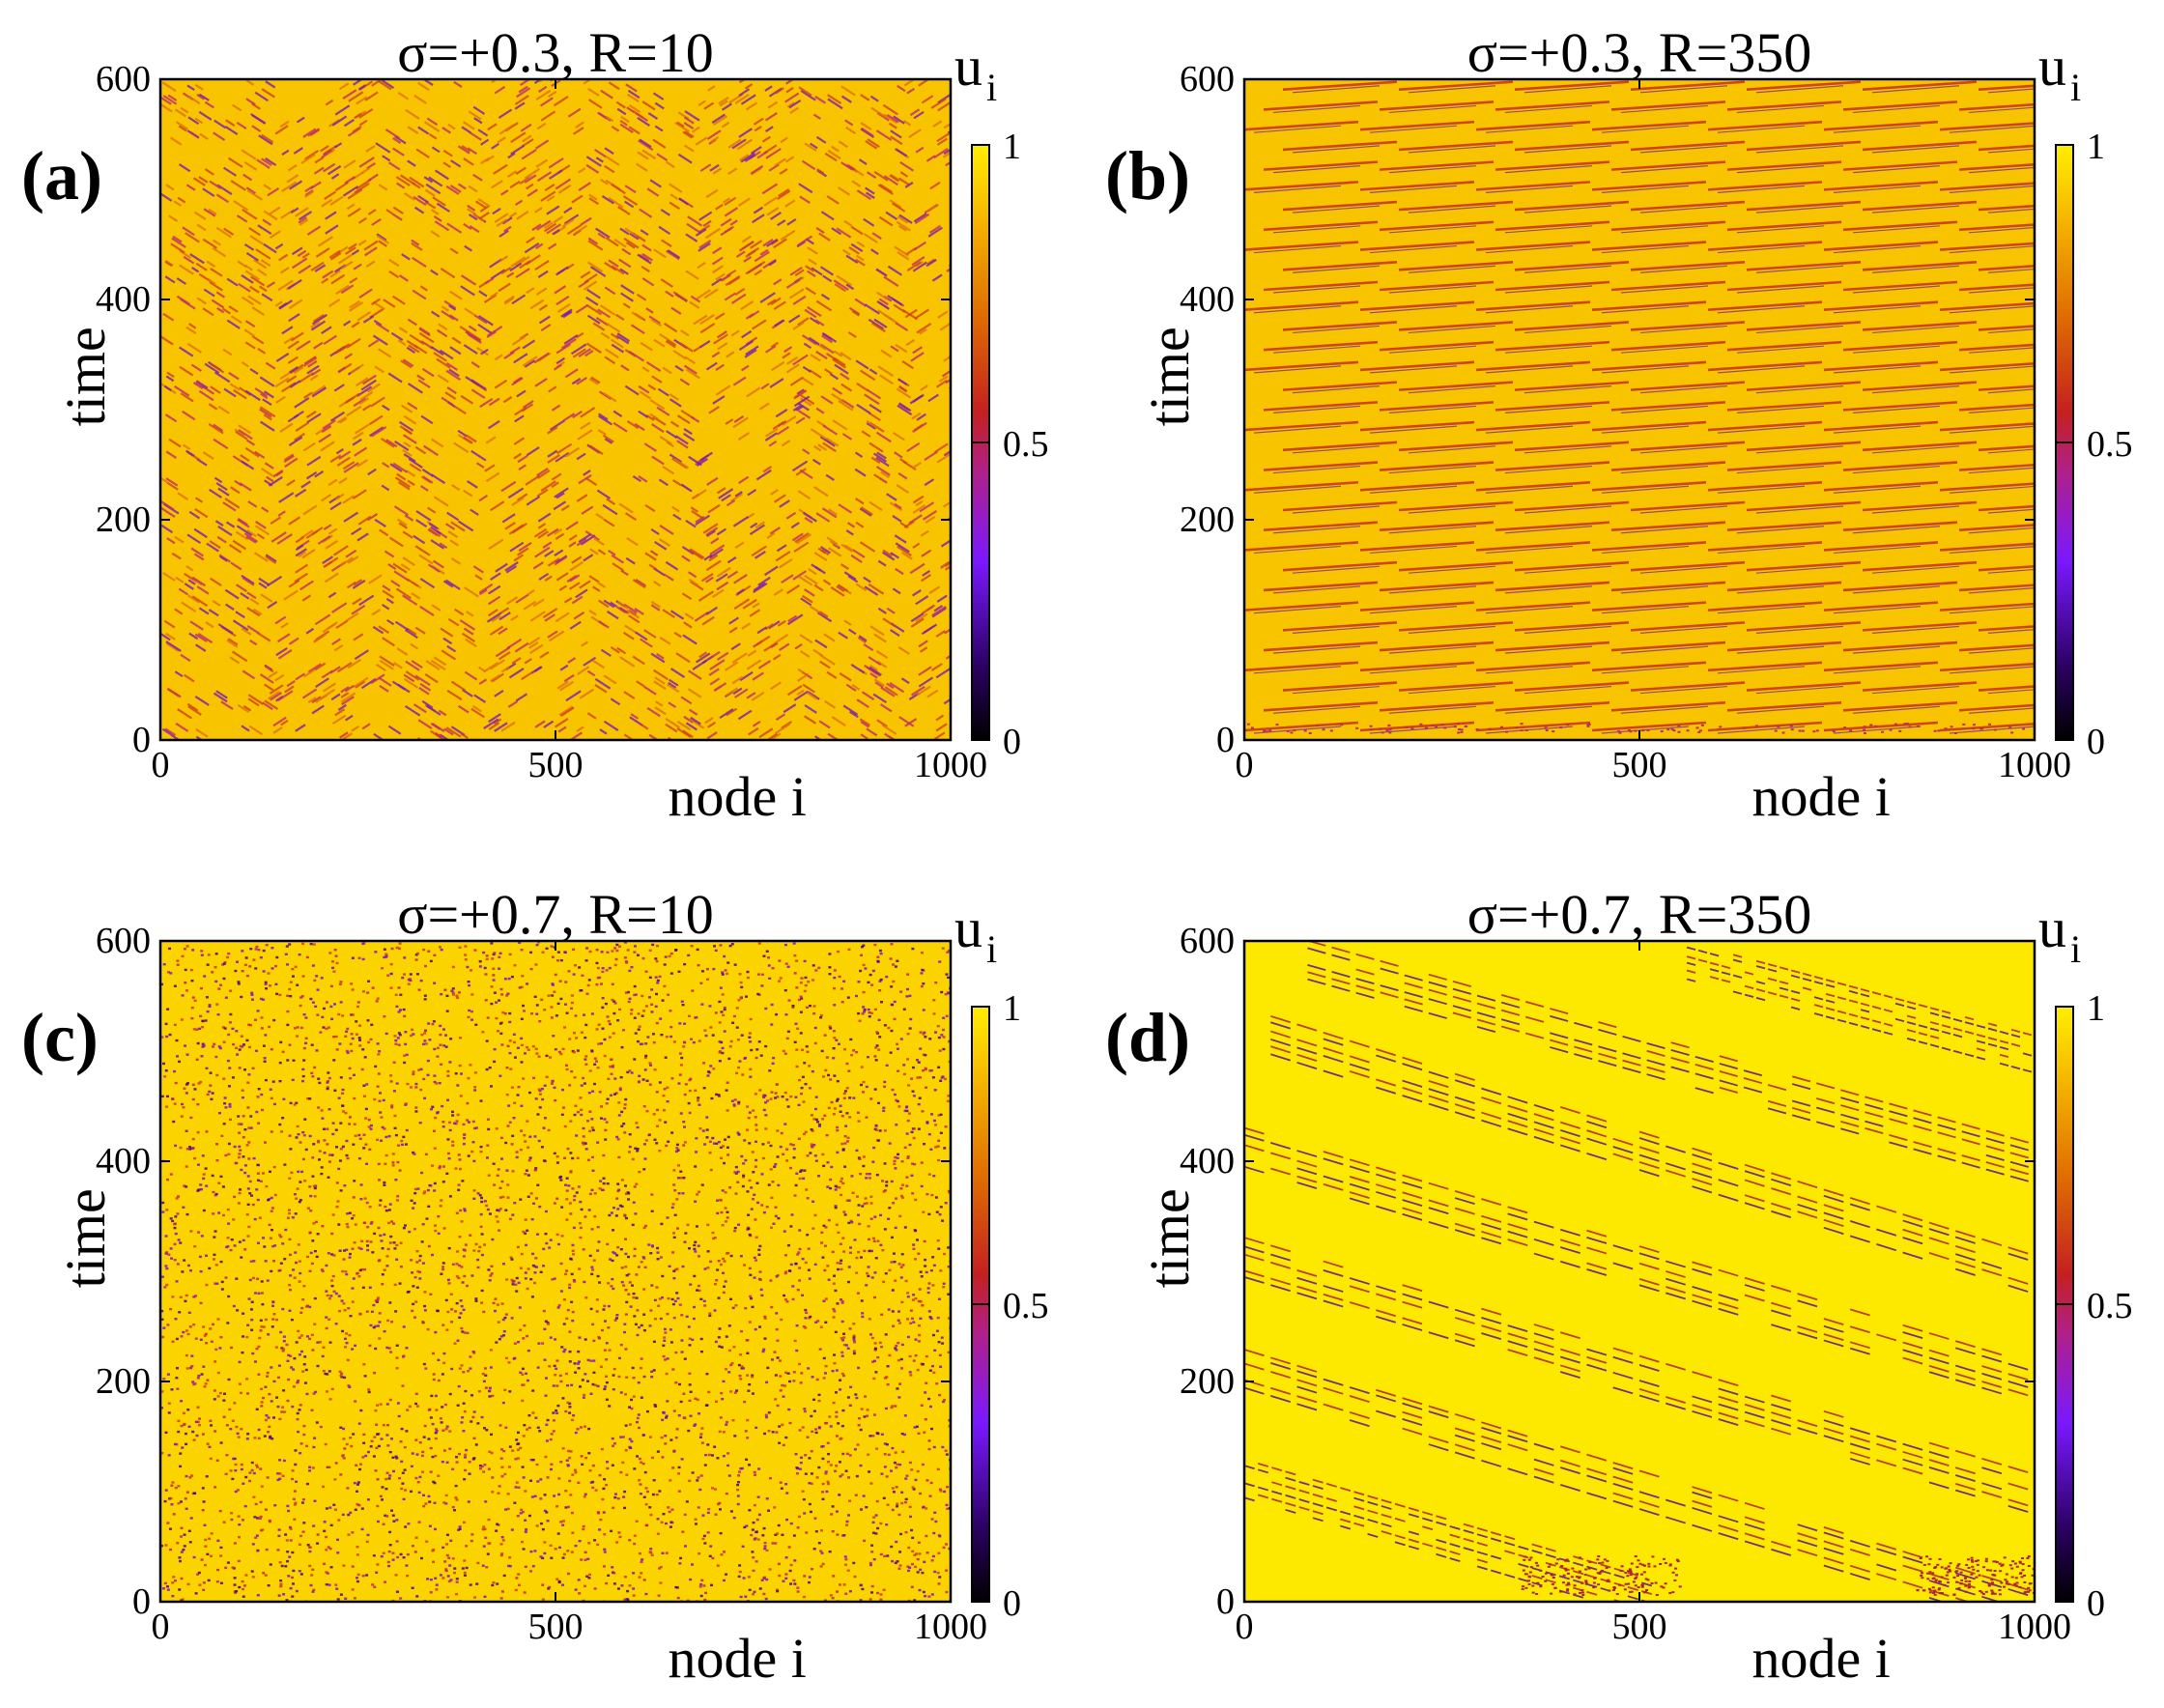 The width and height of the screenshot is (2164, 1708). Describe the element at coordinates (1639, 409) in the screenshot. I see `heatmap-background` at that location.